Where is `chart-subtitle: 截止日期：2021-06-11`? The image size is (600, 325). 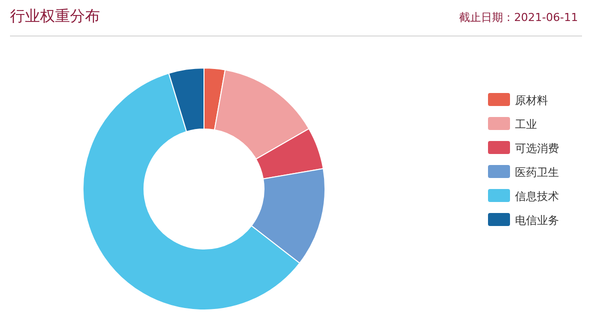 chart-subtitle: 截止日期：2021-06-11 is located at coordinates (518, 17).